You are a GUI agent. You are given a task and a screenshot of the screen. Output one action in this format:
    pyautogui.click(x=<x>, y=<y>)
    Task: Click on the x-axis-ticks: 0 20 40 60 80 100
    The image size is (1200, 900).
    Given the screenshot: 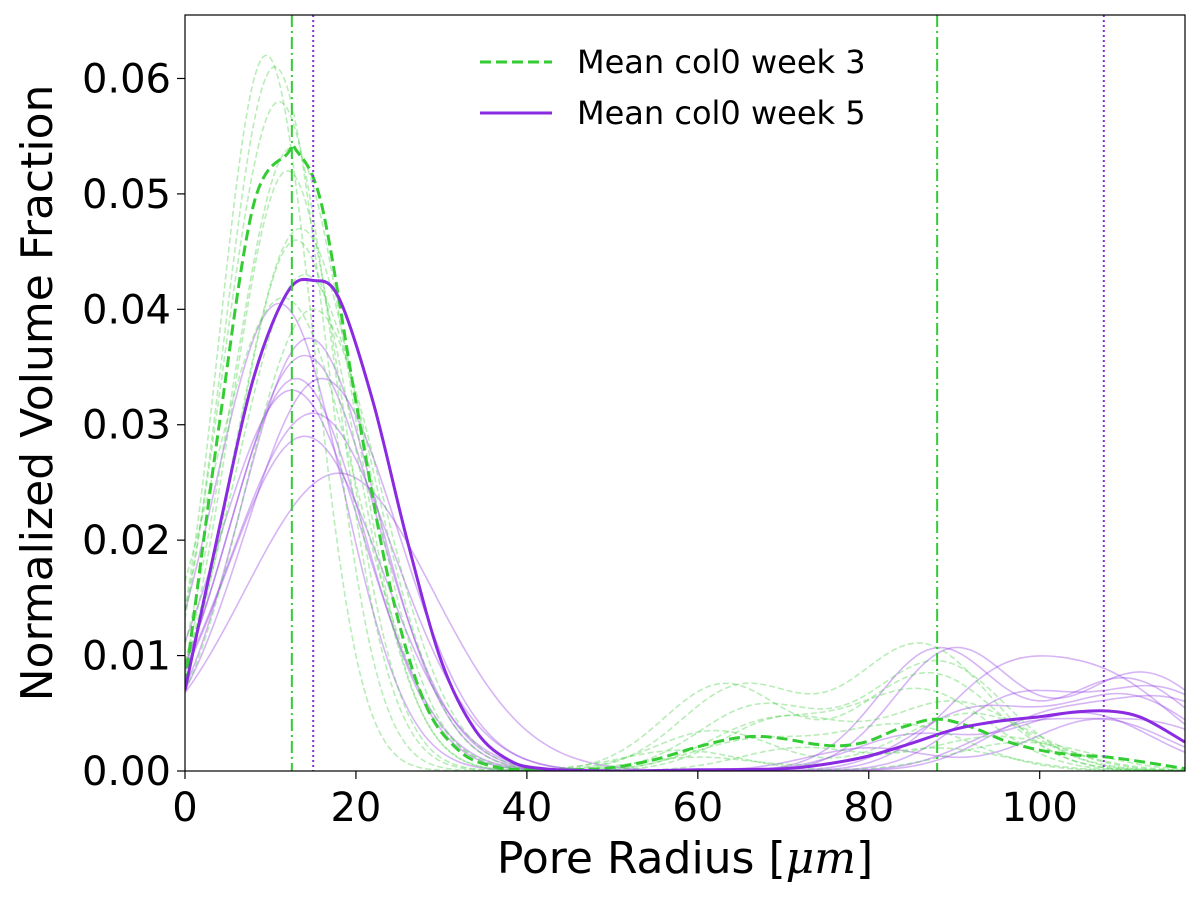 What is the action you would take?
    pyautogui.click(x=625, y=801)
    